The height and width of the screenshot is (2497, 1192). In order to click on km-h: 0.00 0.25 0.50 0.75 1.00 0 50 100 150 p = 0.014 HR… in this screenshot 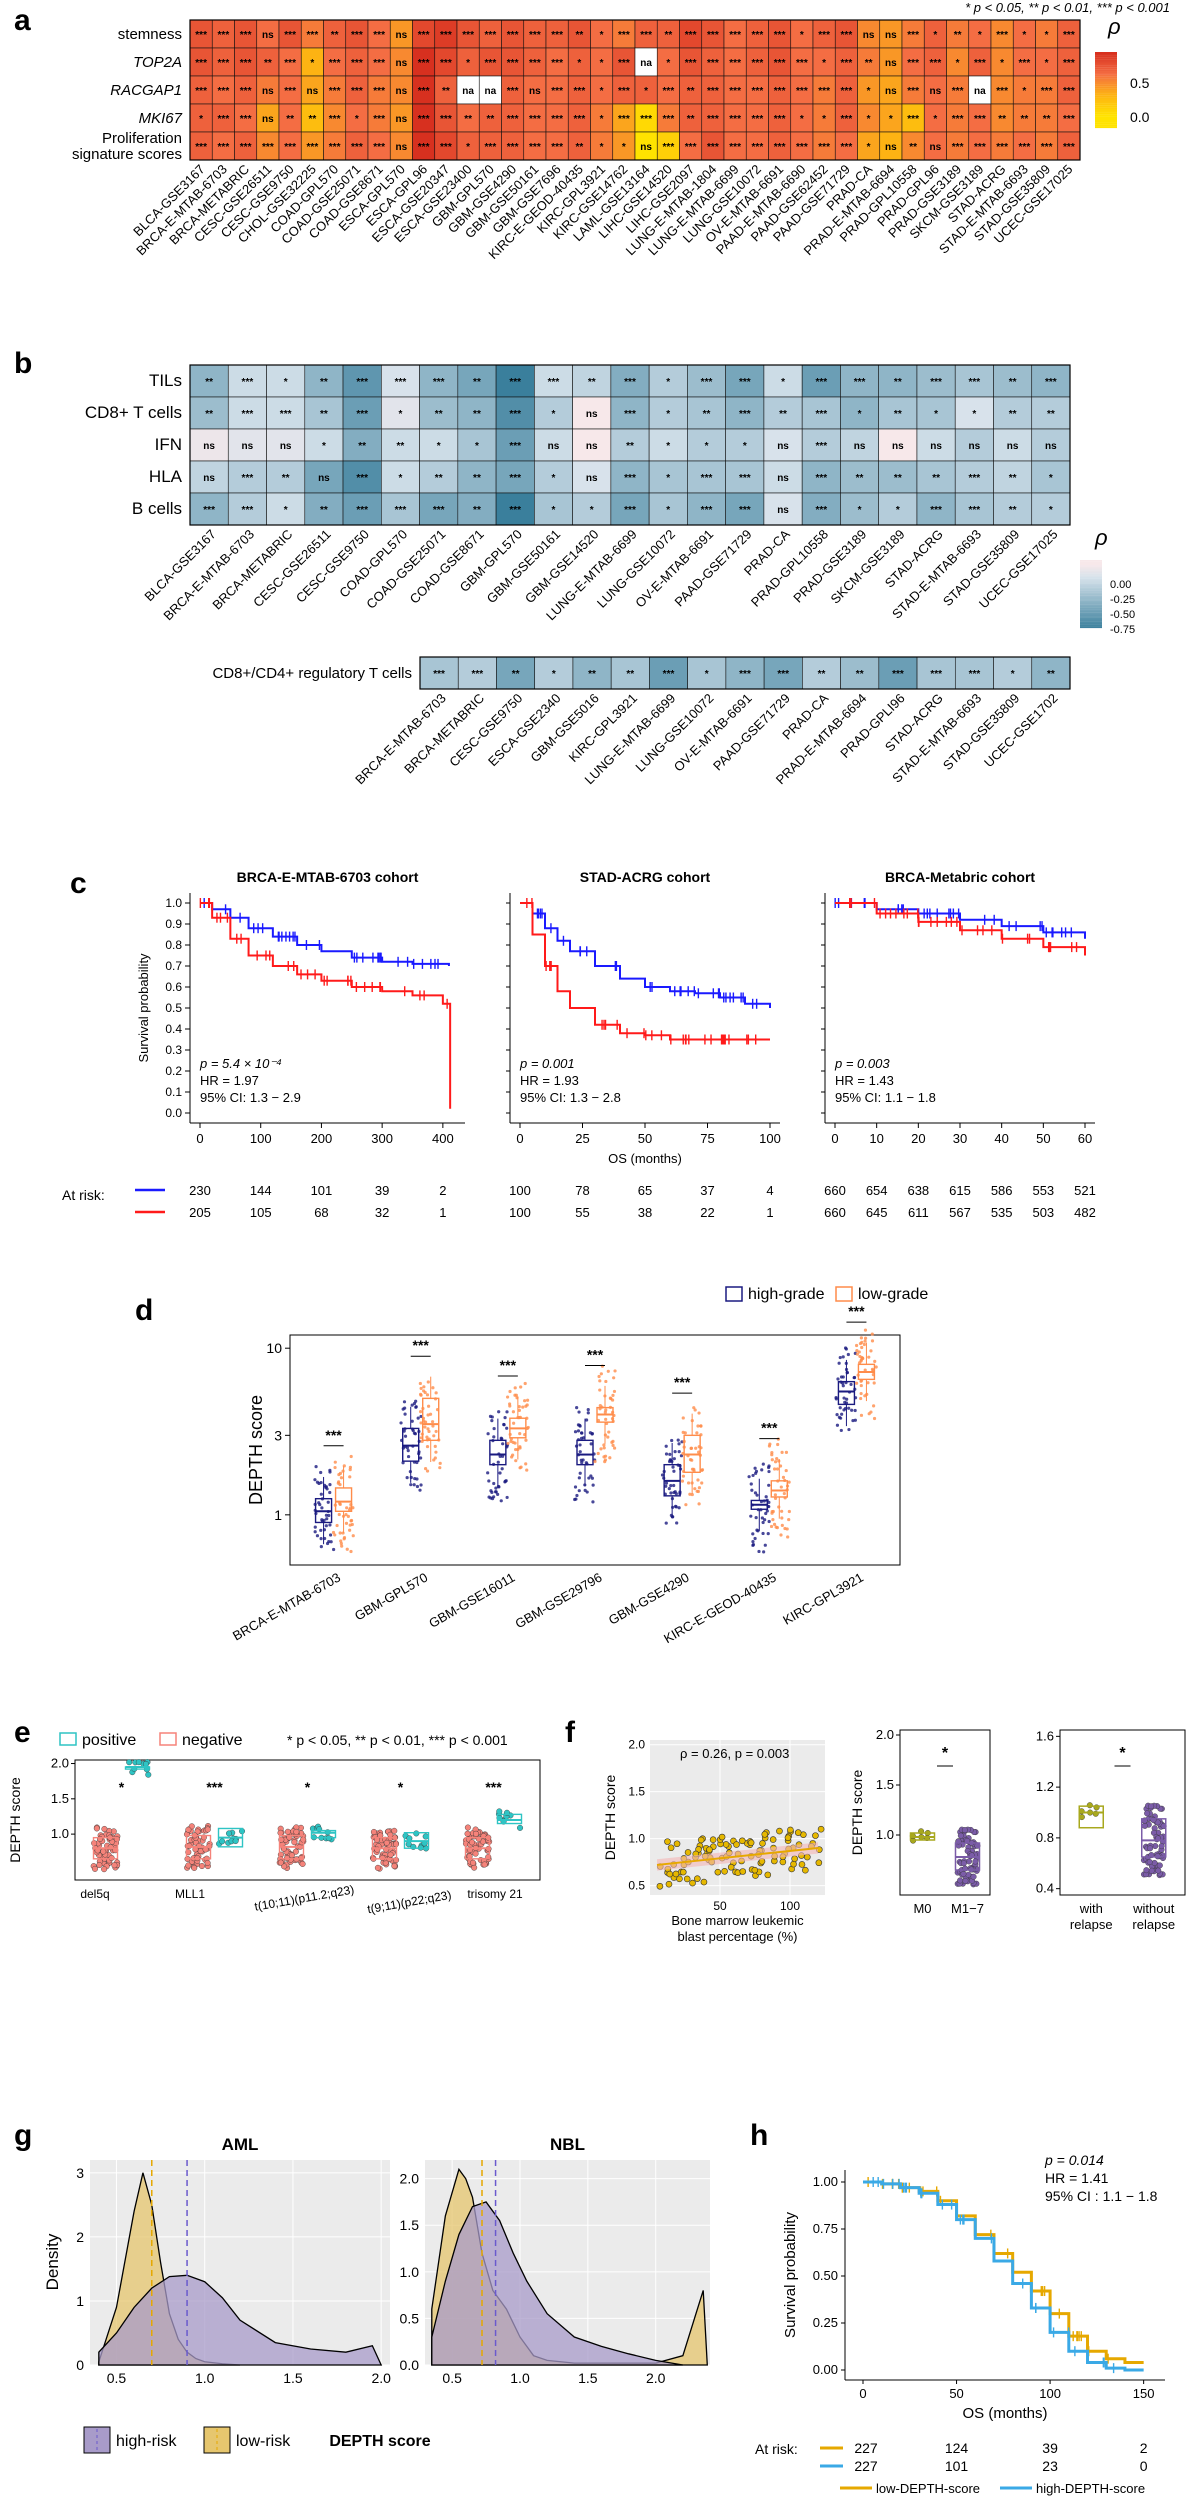, I will do `click(960, 2324)`.